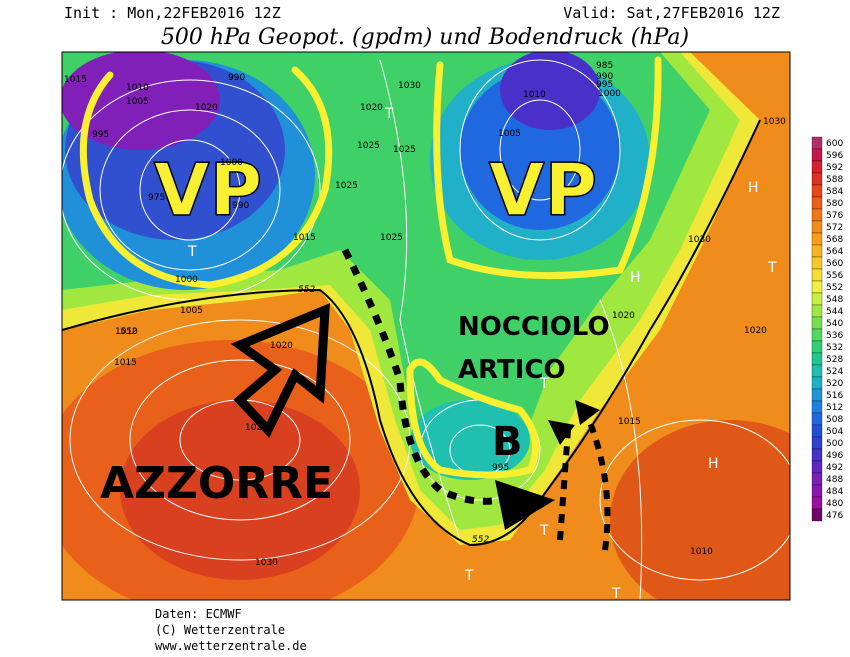 Image resolution: width=850 pixels, height=657 pixels. Describe the element at coordinates (834, 372) in the screenshot. I see `legend-label: 524` at that location.